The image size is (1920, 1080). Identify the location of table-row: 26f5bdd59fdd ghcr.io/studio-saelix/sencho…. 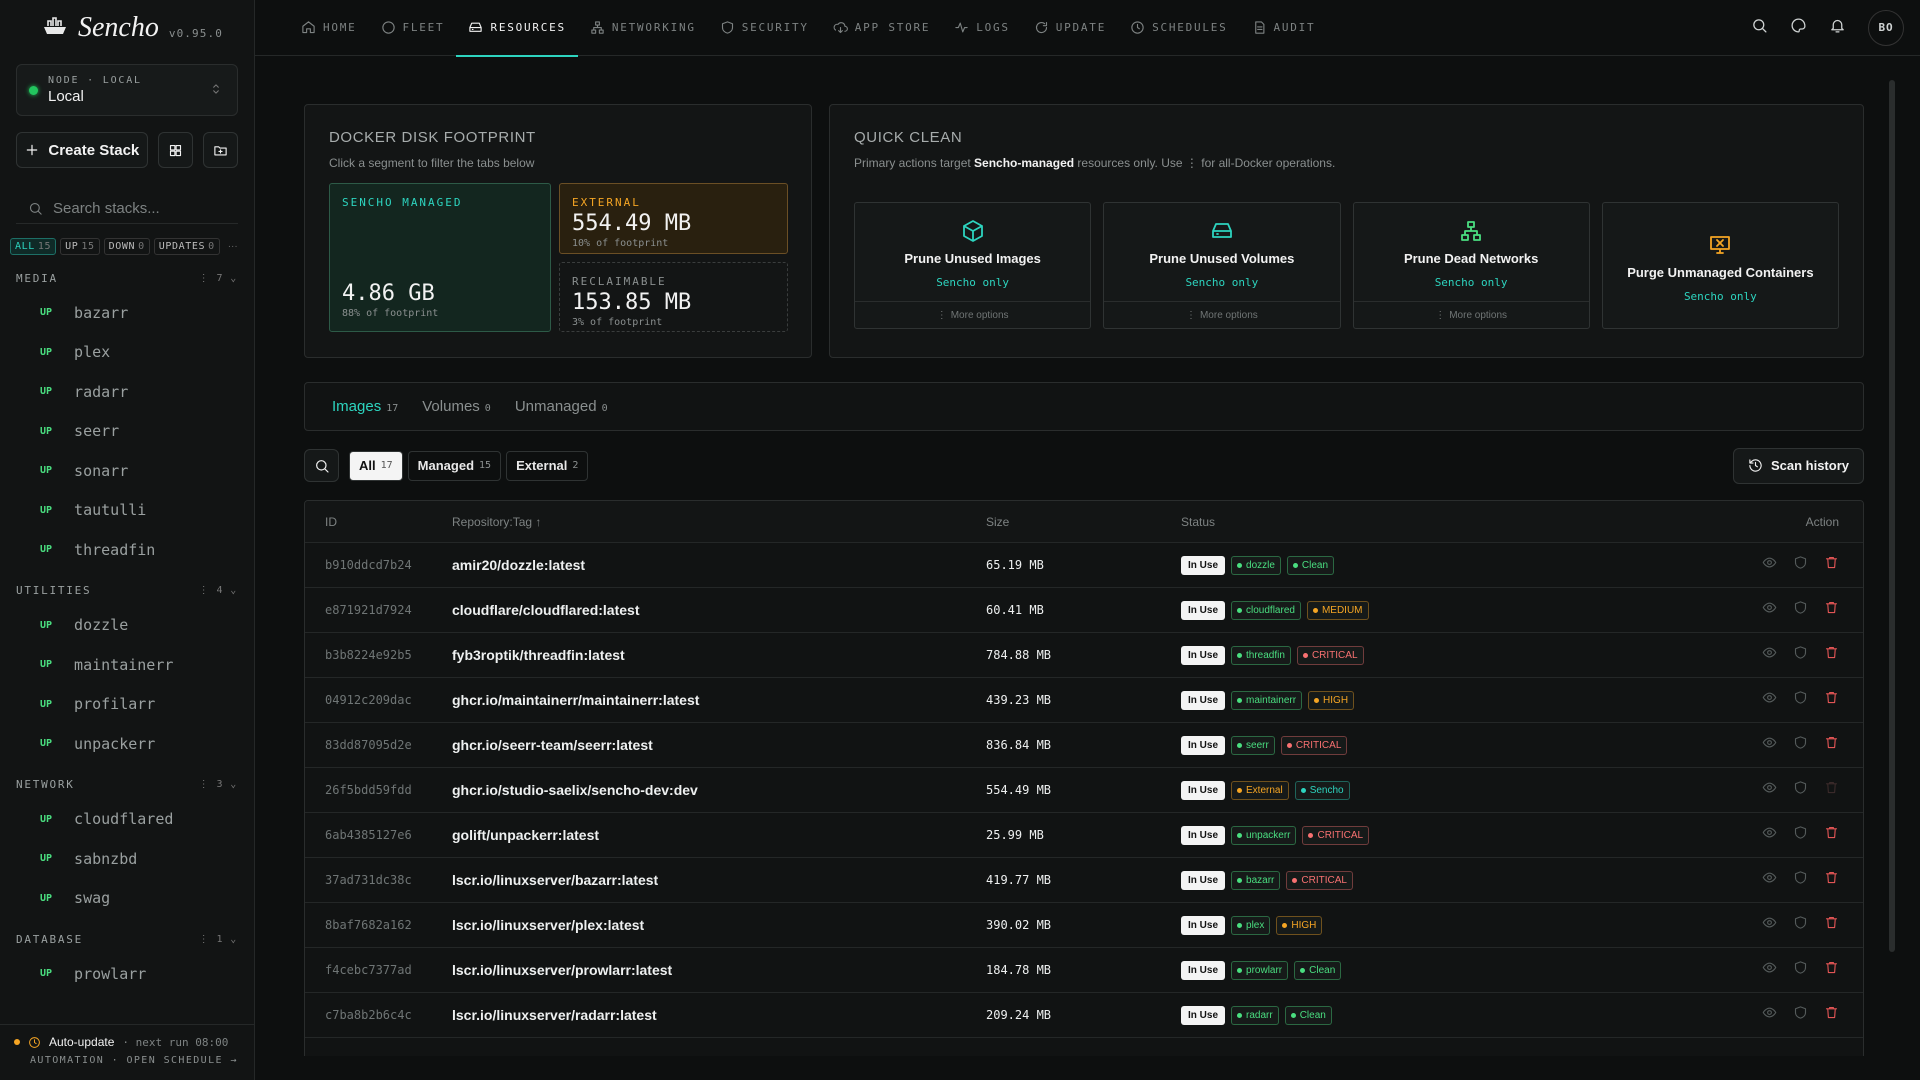
(1084, 790).